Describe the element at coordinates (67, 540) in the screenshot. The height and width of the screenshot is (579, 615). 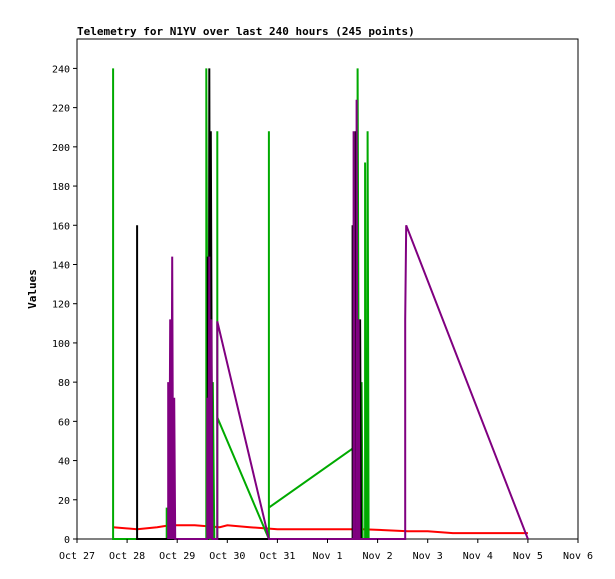
I see `y-tick-label: 0` at that location.